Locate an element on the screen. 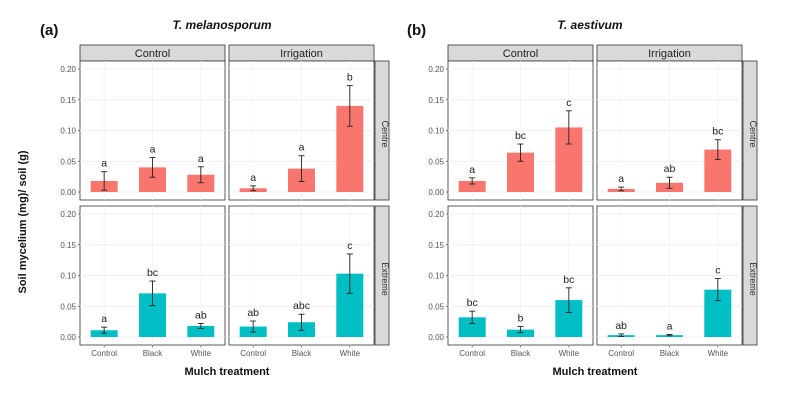 This screenshot has height=410, width=800. facet-panel-centre-control: a bc c is located at coordinates (520, 130).